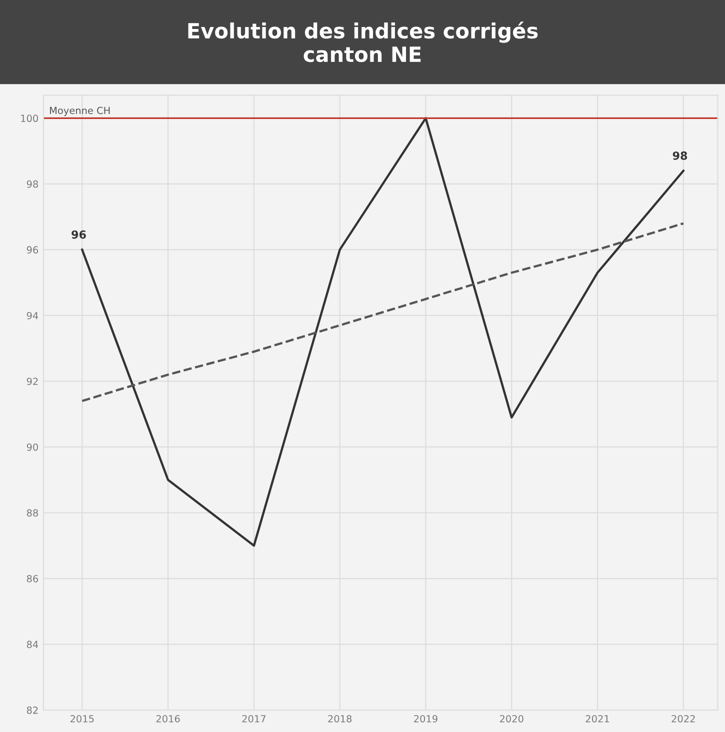 This screenshot has height=732, width=725. Describe the element at coordinates (168, 718) in the screenshot. I see `x-tick-label: 2016` at that location.